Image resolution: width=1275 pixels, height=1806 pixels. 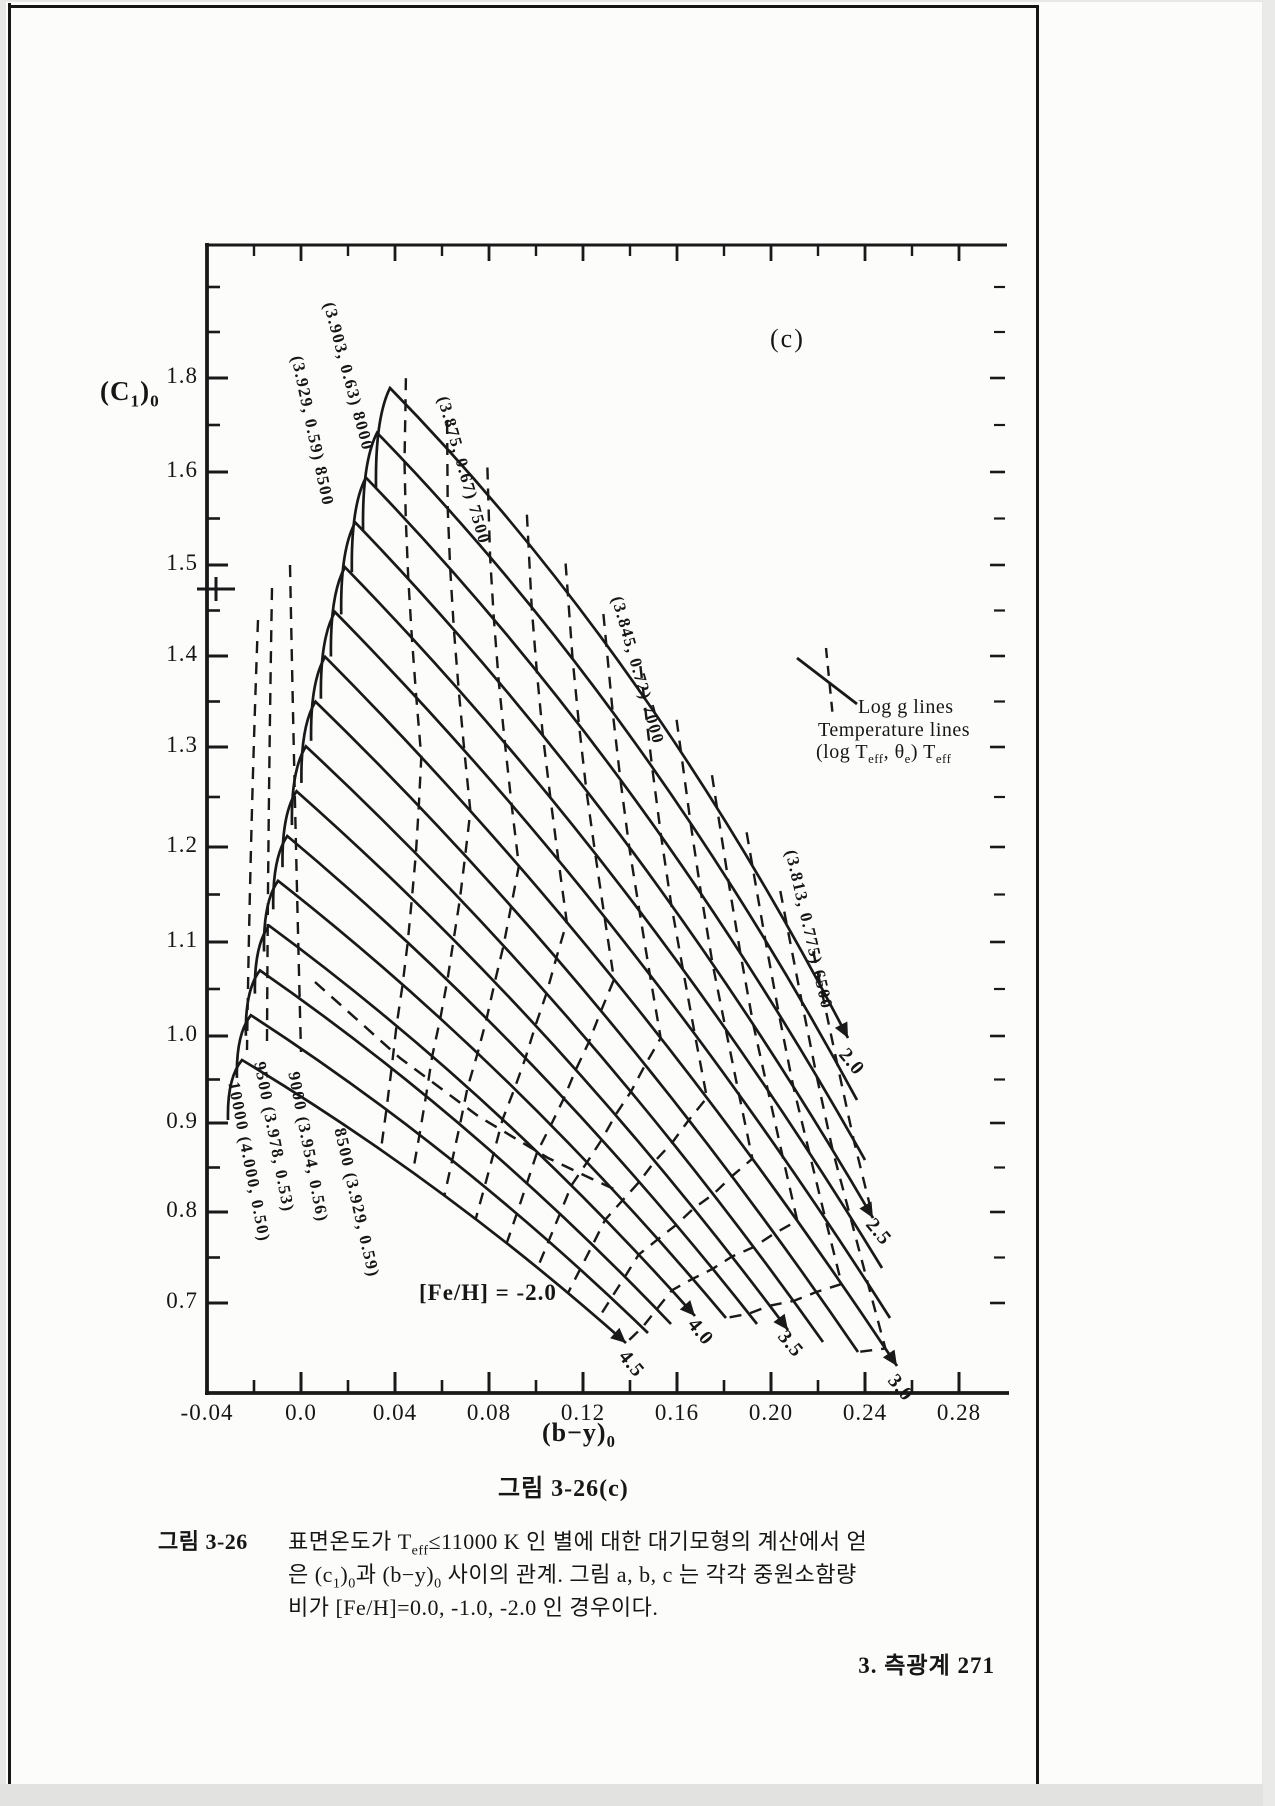 I want to click on y-tick-label: 1.2, so click(x=182, y=844).